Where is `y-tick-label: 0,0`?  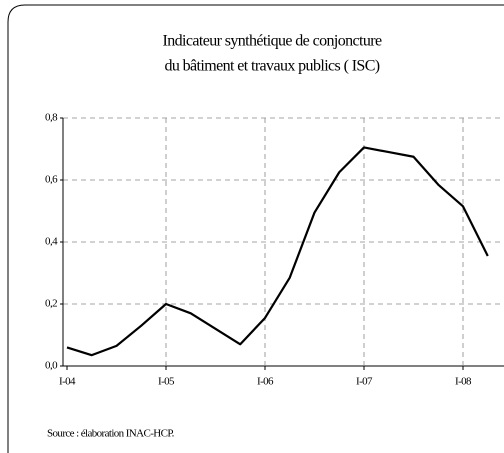 y-tick-label: 0,0 is located at coordinates (51, 366).